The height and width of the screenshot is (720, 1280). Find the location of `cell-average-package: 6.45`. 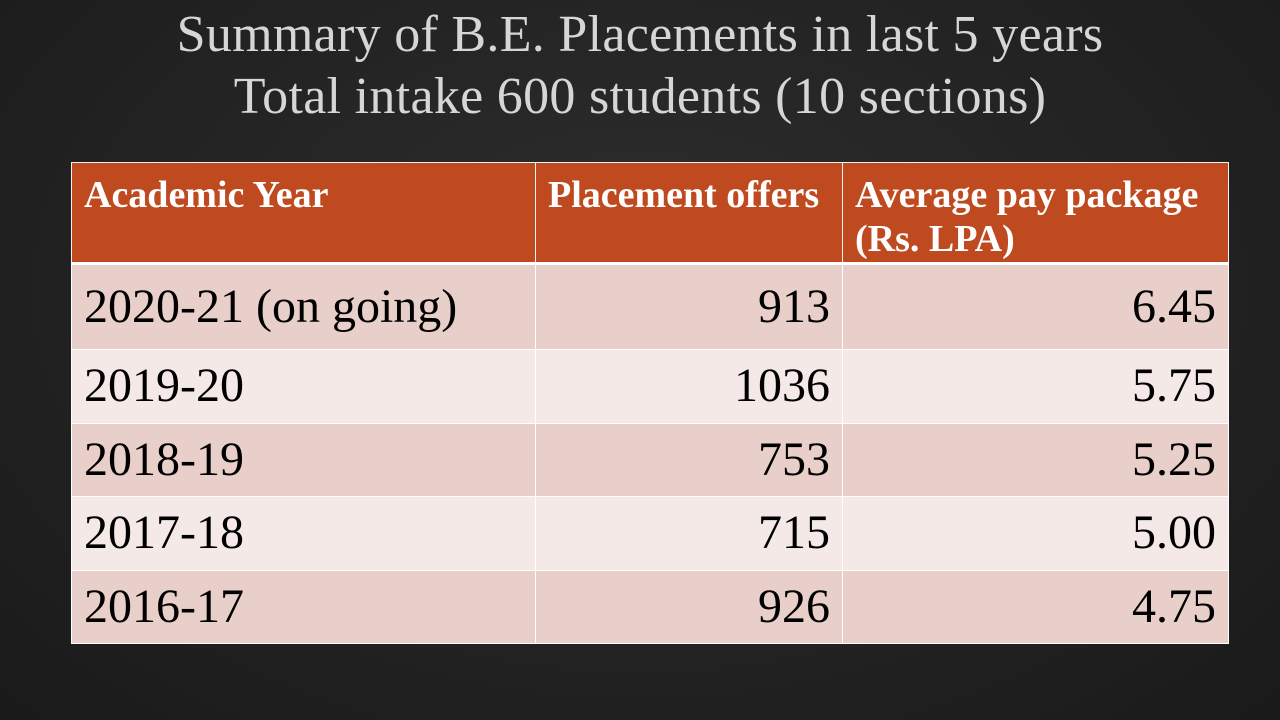

cell-average-package: 6.45 is located at coordinates (1036, 307).